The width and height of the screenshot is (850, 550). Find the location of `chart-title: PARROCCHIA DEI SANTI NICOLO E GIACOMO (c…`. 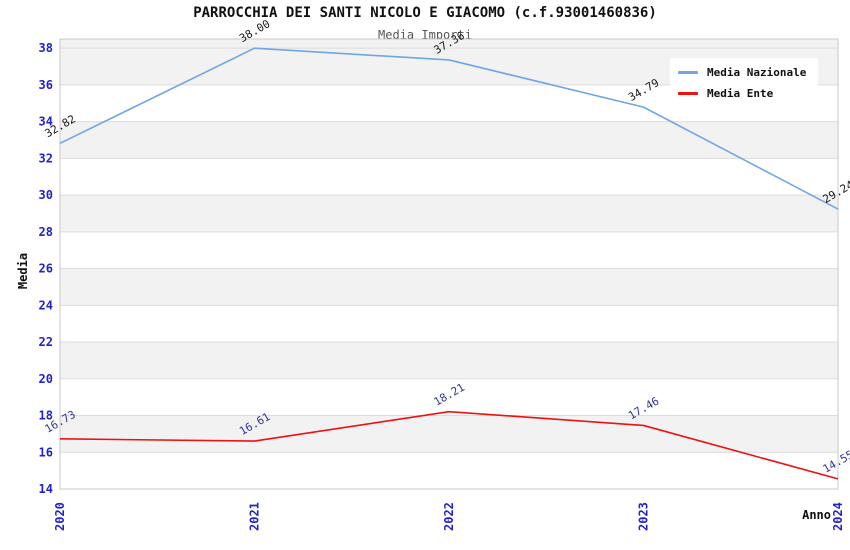

chart-title: PARROCCHIA DEI SANTI NICOLO E GIACOMO (c… is located at coordinates (425, 13).